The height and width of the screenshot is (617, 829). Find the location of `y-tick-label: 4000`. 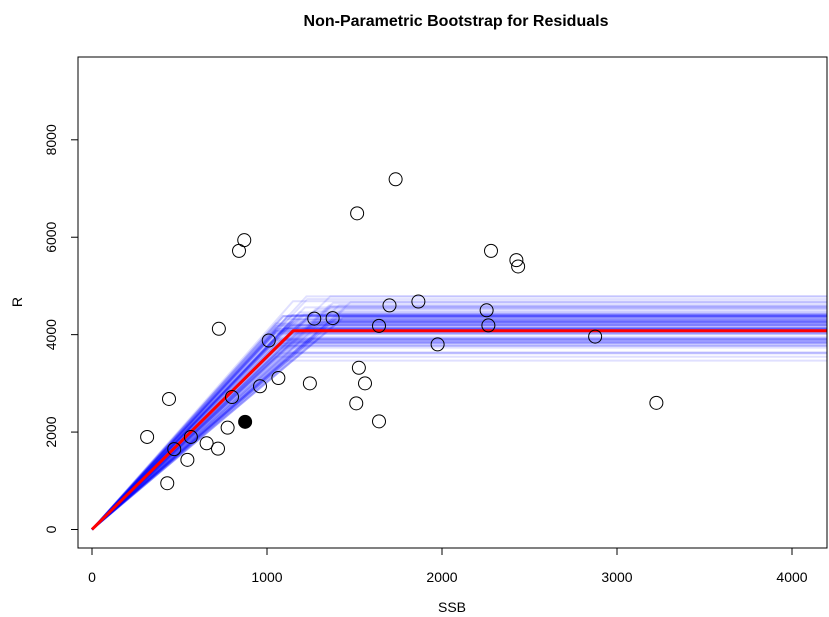

y-tick-label: 4000 is located at coordinates (51, 334).